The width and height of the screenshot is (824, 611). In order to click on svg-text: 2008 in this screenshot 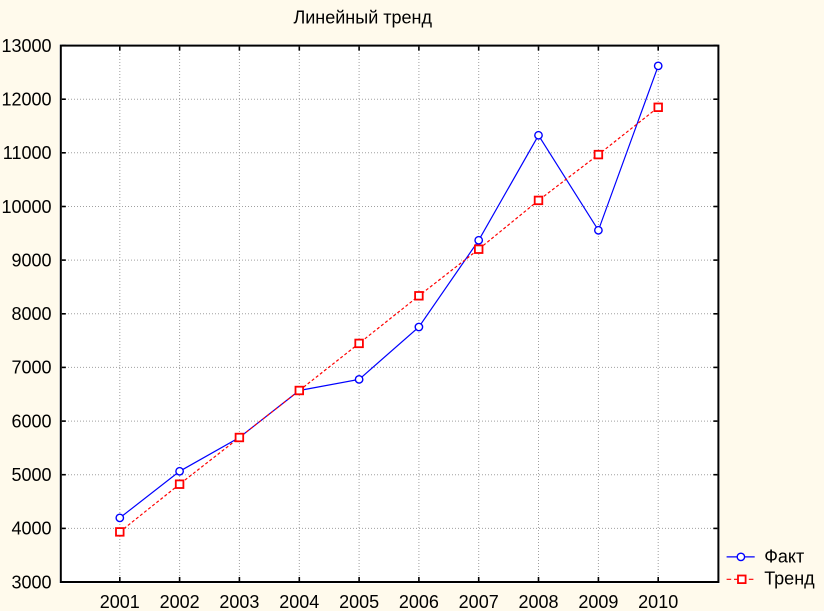, I will do `click(538, 601)`.